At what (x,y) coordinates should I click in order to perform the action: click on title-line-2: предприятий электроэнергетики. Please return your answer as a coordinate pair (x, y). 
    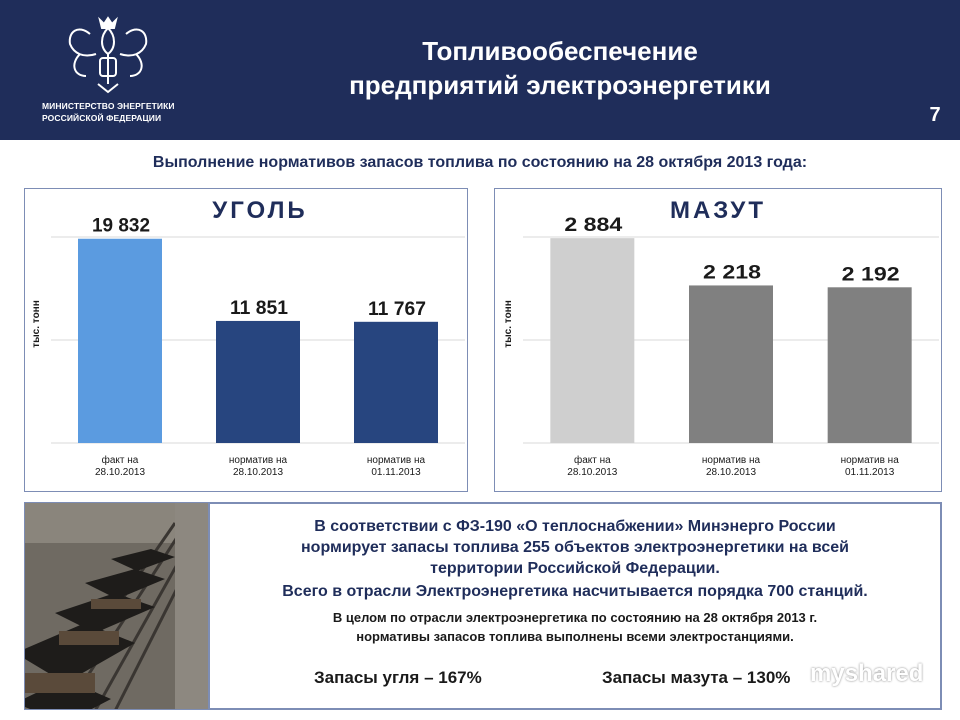
    Looking at the image, I should click on (560, 85).